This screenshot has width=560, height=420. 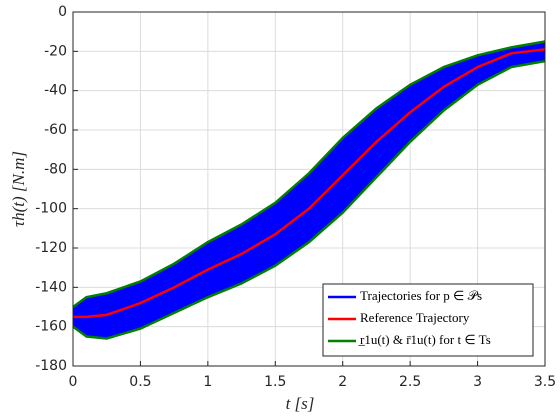 I want to click on legend-box, so click(x=428, y=320).